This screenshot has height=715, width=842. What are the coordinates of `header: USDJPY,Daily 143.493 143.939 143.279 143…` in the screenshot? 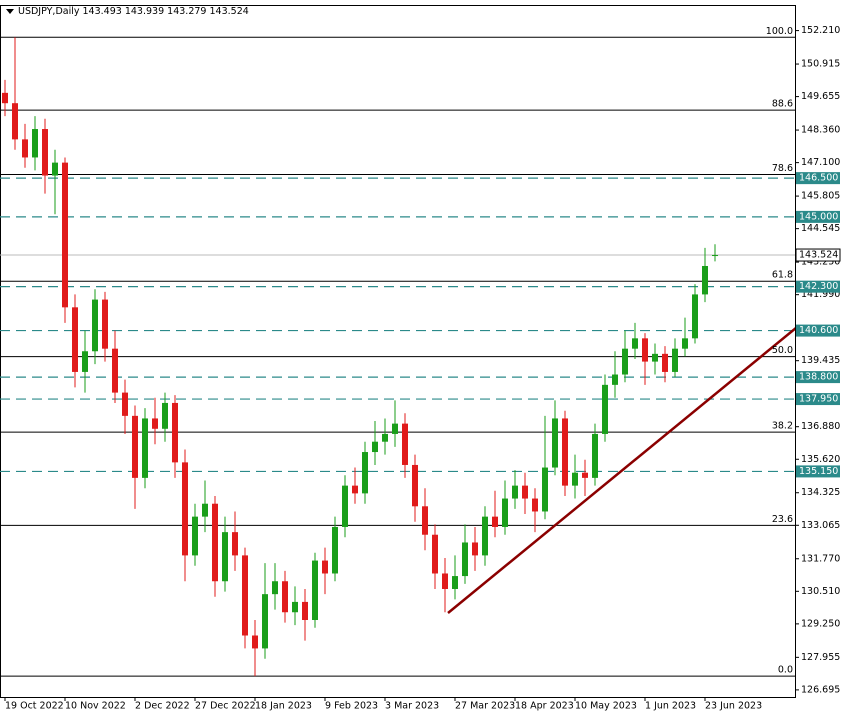 It's located at (133, 11).